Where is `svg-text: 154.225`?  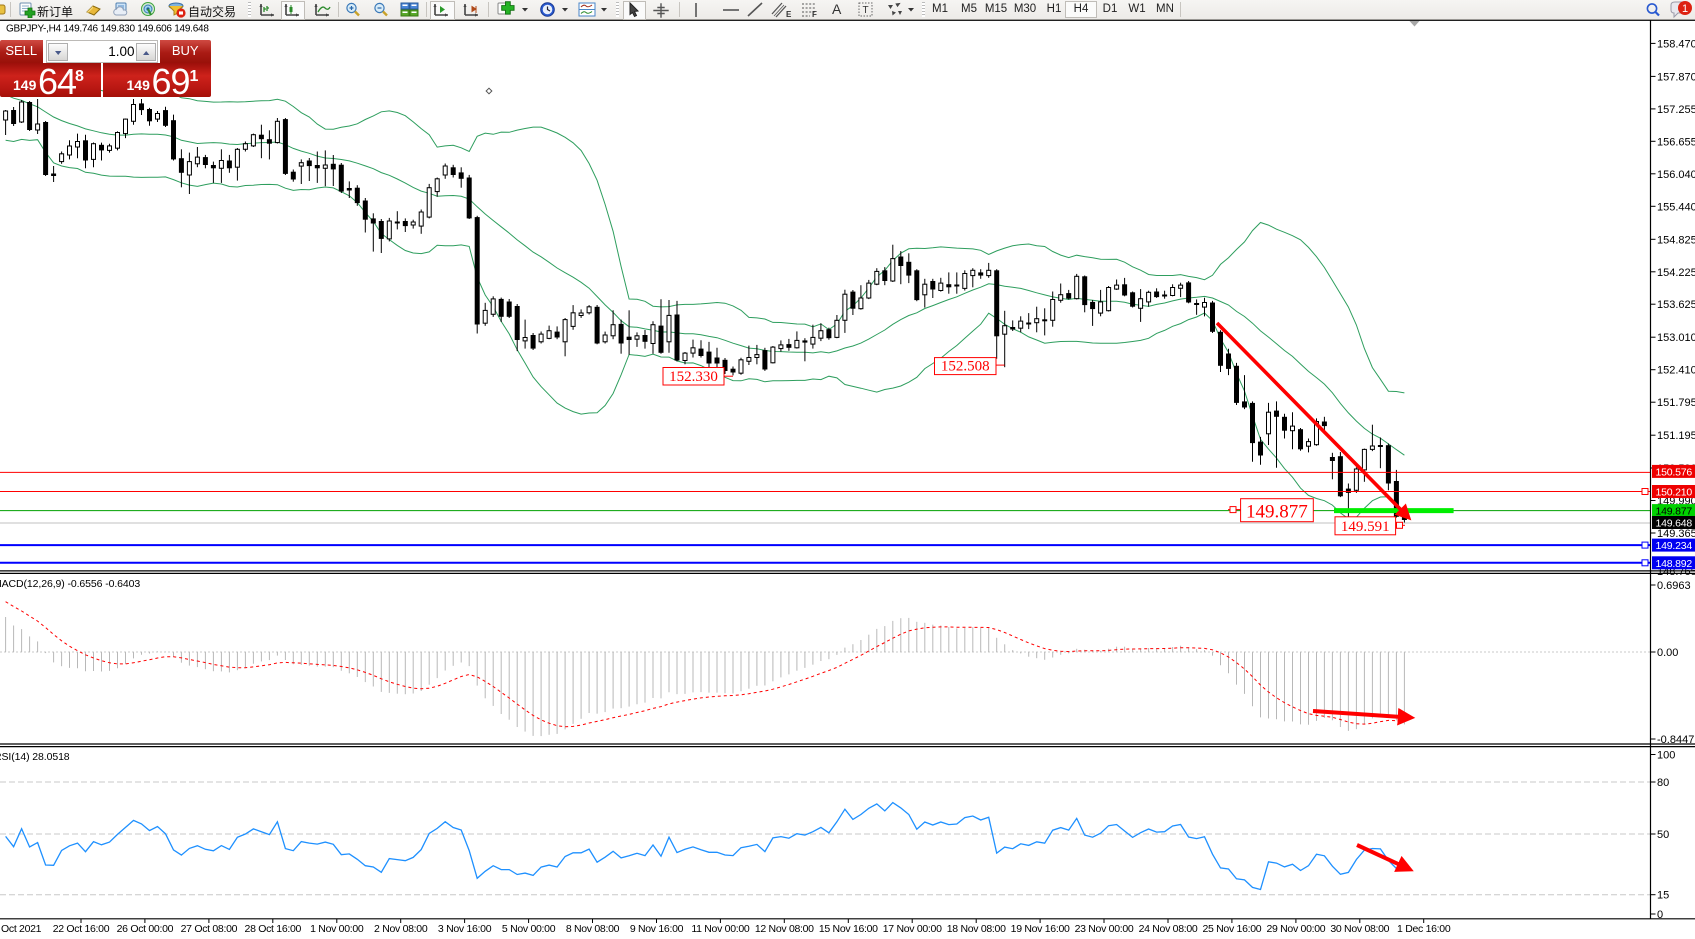 svg-text: 154.225 is located at coordinates (1676, 273).